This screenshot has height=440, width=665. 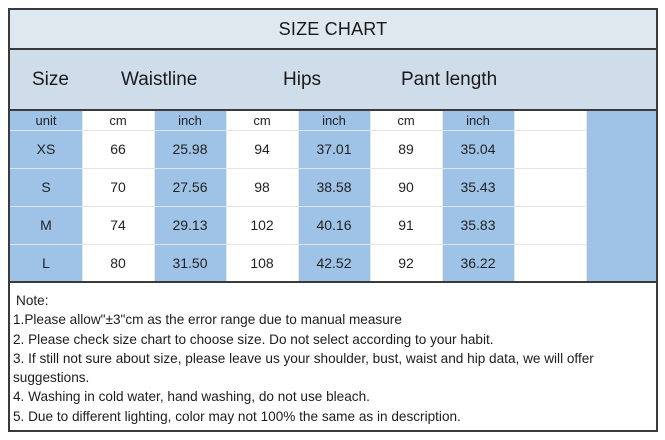 I want to click on table-bottom-border, so click(x=333, y=282).